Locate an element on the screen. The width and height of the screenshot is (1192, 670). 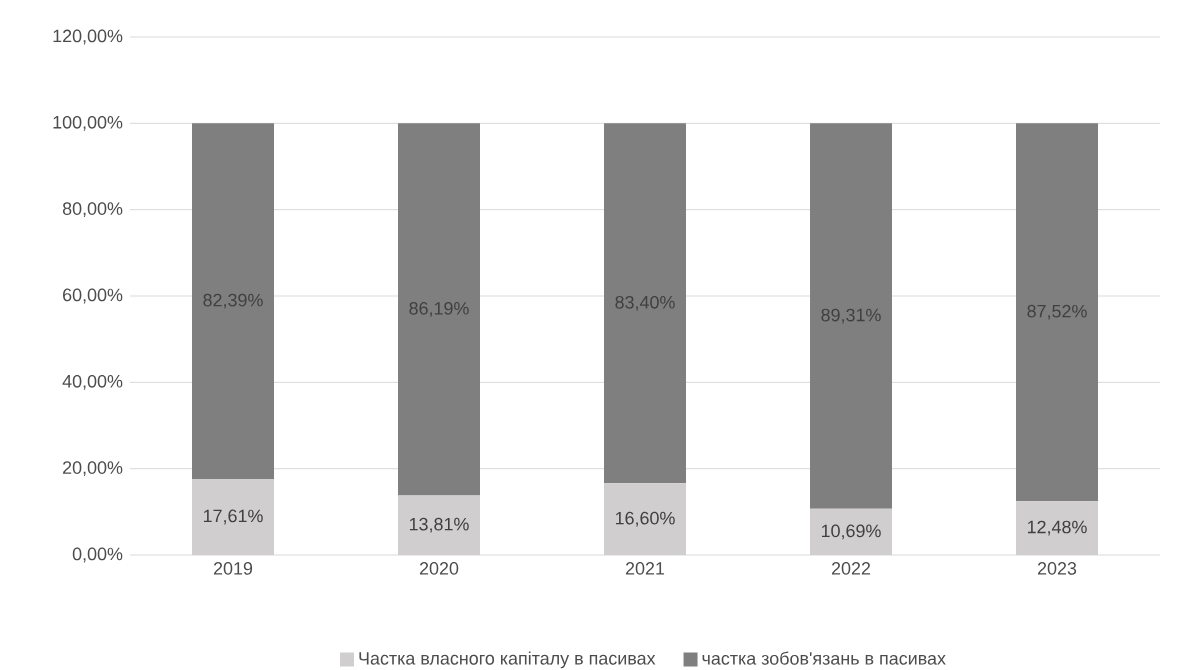
data-label: 16,60% is located at coordinates (645, 519).